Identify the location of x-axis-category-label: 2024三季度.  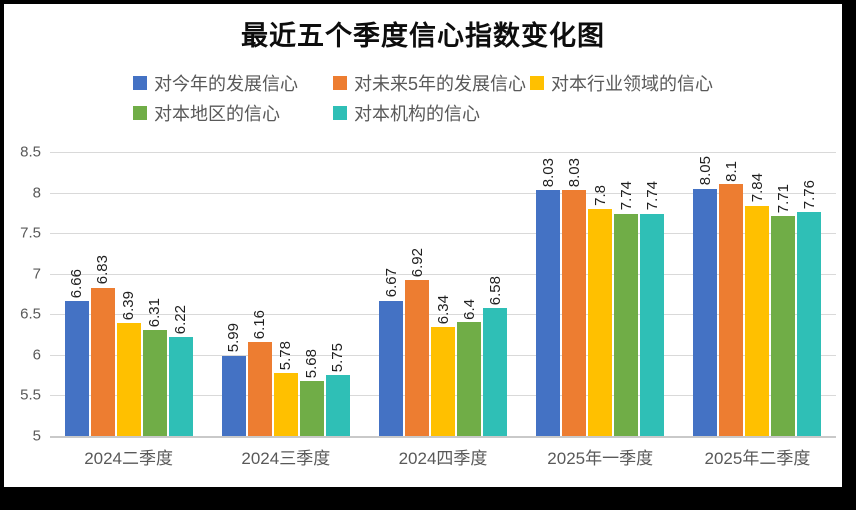
(286, 458).